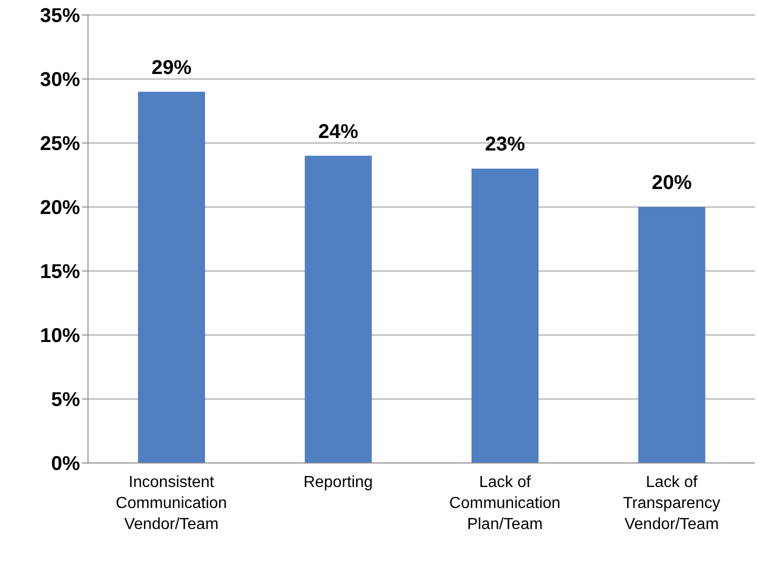 This screenshot has width=766, height=561. What do you see at coordinates (65, 464) in the screenshot?
I see `y-tick-label: 0%` at bounding box center [65, 464].